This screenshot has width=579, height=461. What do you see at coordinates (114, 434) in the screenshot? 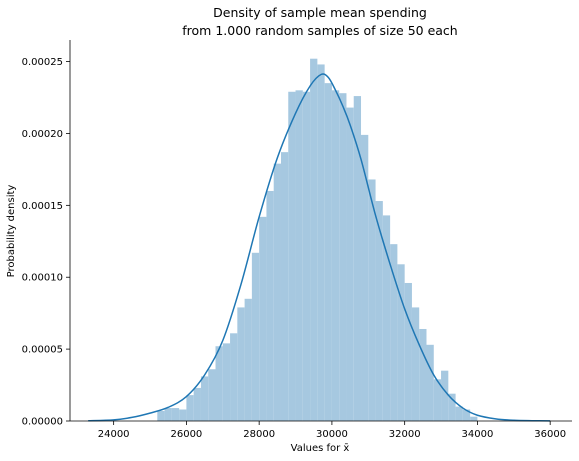
I see `x-tick-label-0: 24000` at bounding box center [114, 434].